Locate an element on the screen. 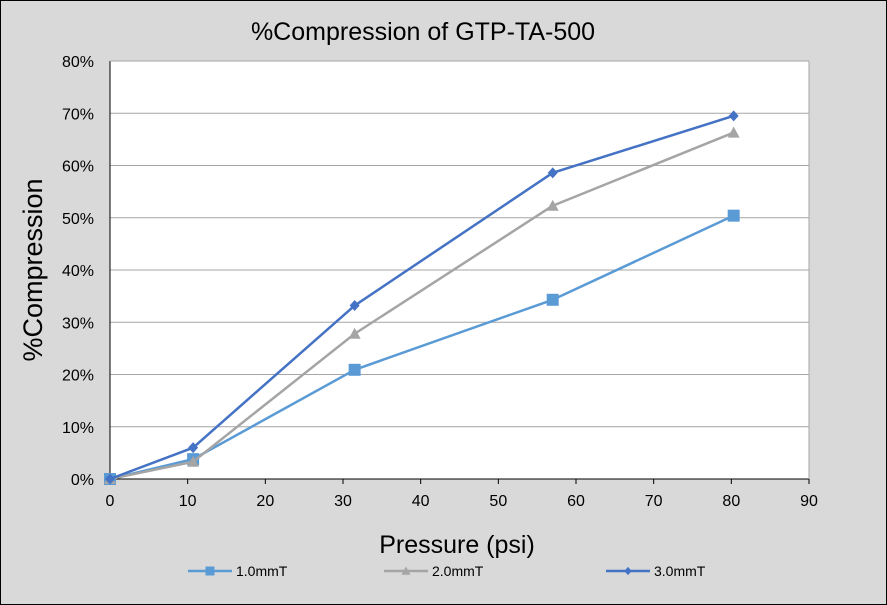  x-tick-label: 60 is located at coordinates (576, 501).